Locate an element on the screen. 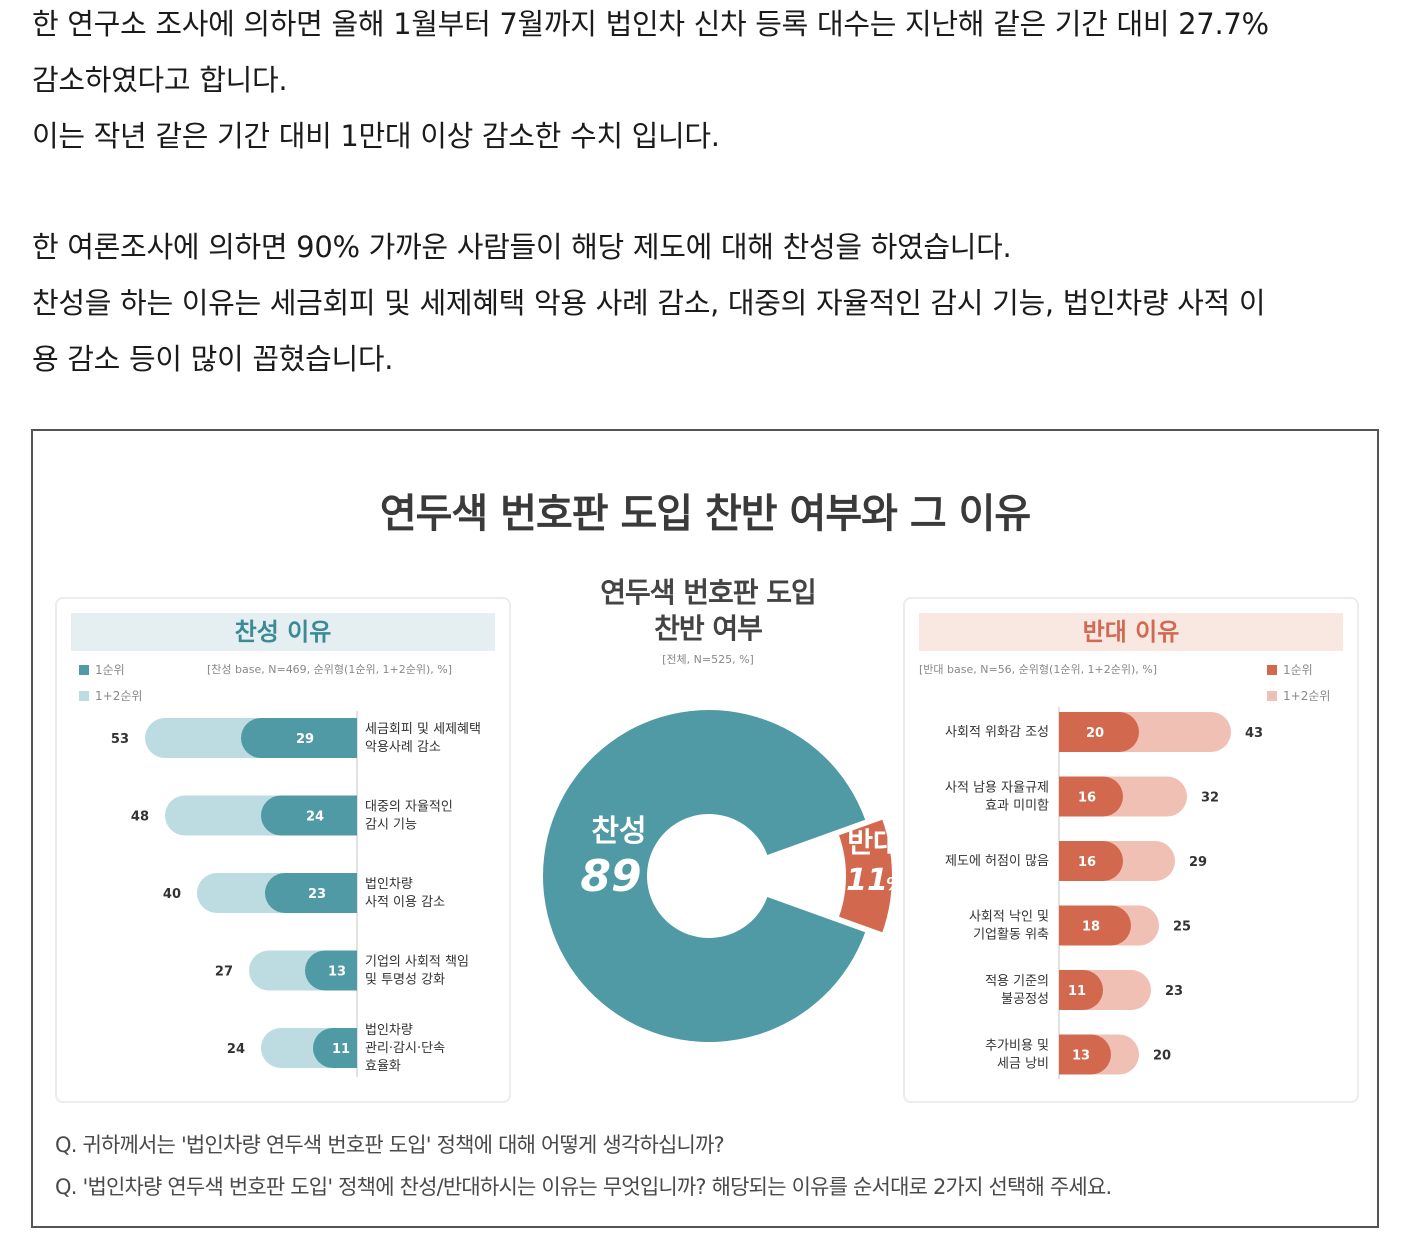 Image resolution: width=1412 pixels, height=1260 pixels. category-label: 사적 남용 자율규제 is located at coordinates (997, 788).